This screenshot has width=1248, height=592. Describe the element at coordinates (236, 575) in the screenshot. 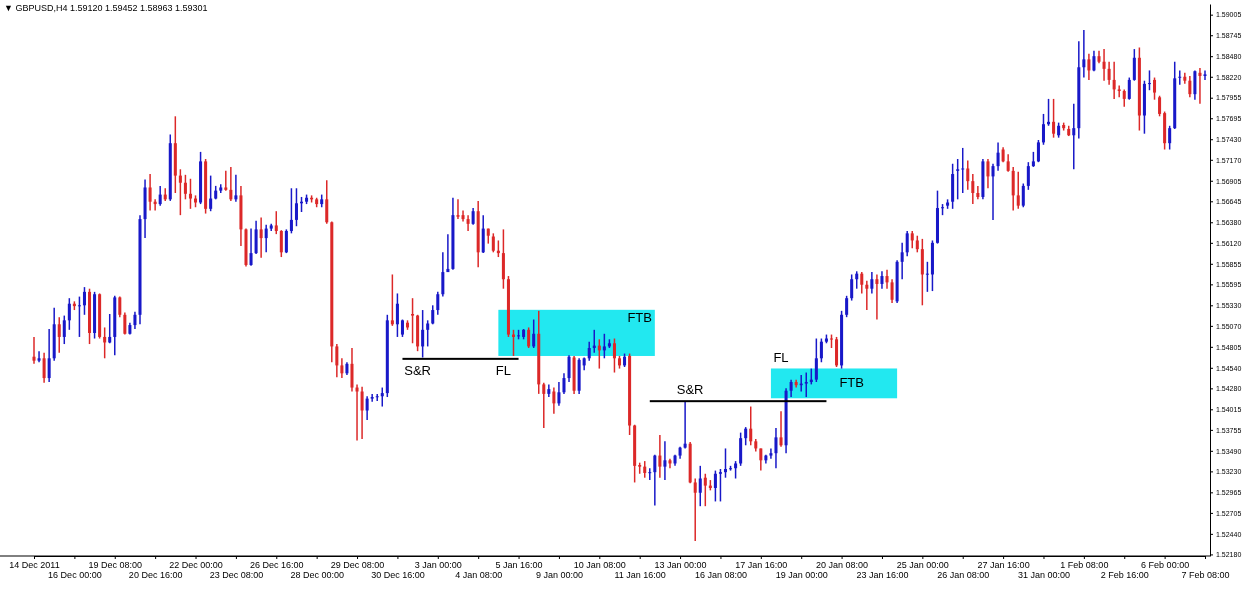

I see `x-tick-label: 23 Dec 08:00` at that location.